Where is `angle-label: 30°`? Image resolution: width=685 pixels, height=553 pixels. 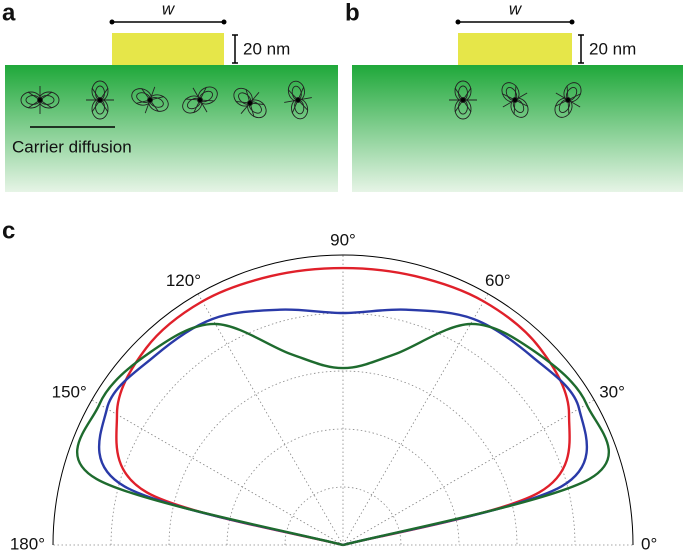
angle-label: 30° is located at coordinates (612, 391).